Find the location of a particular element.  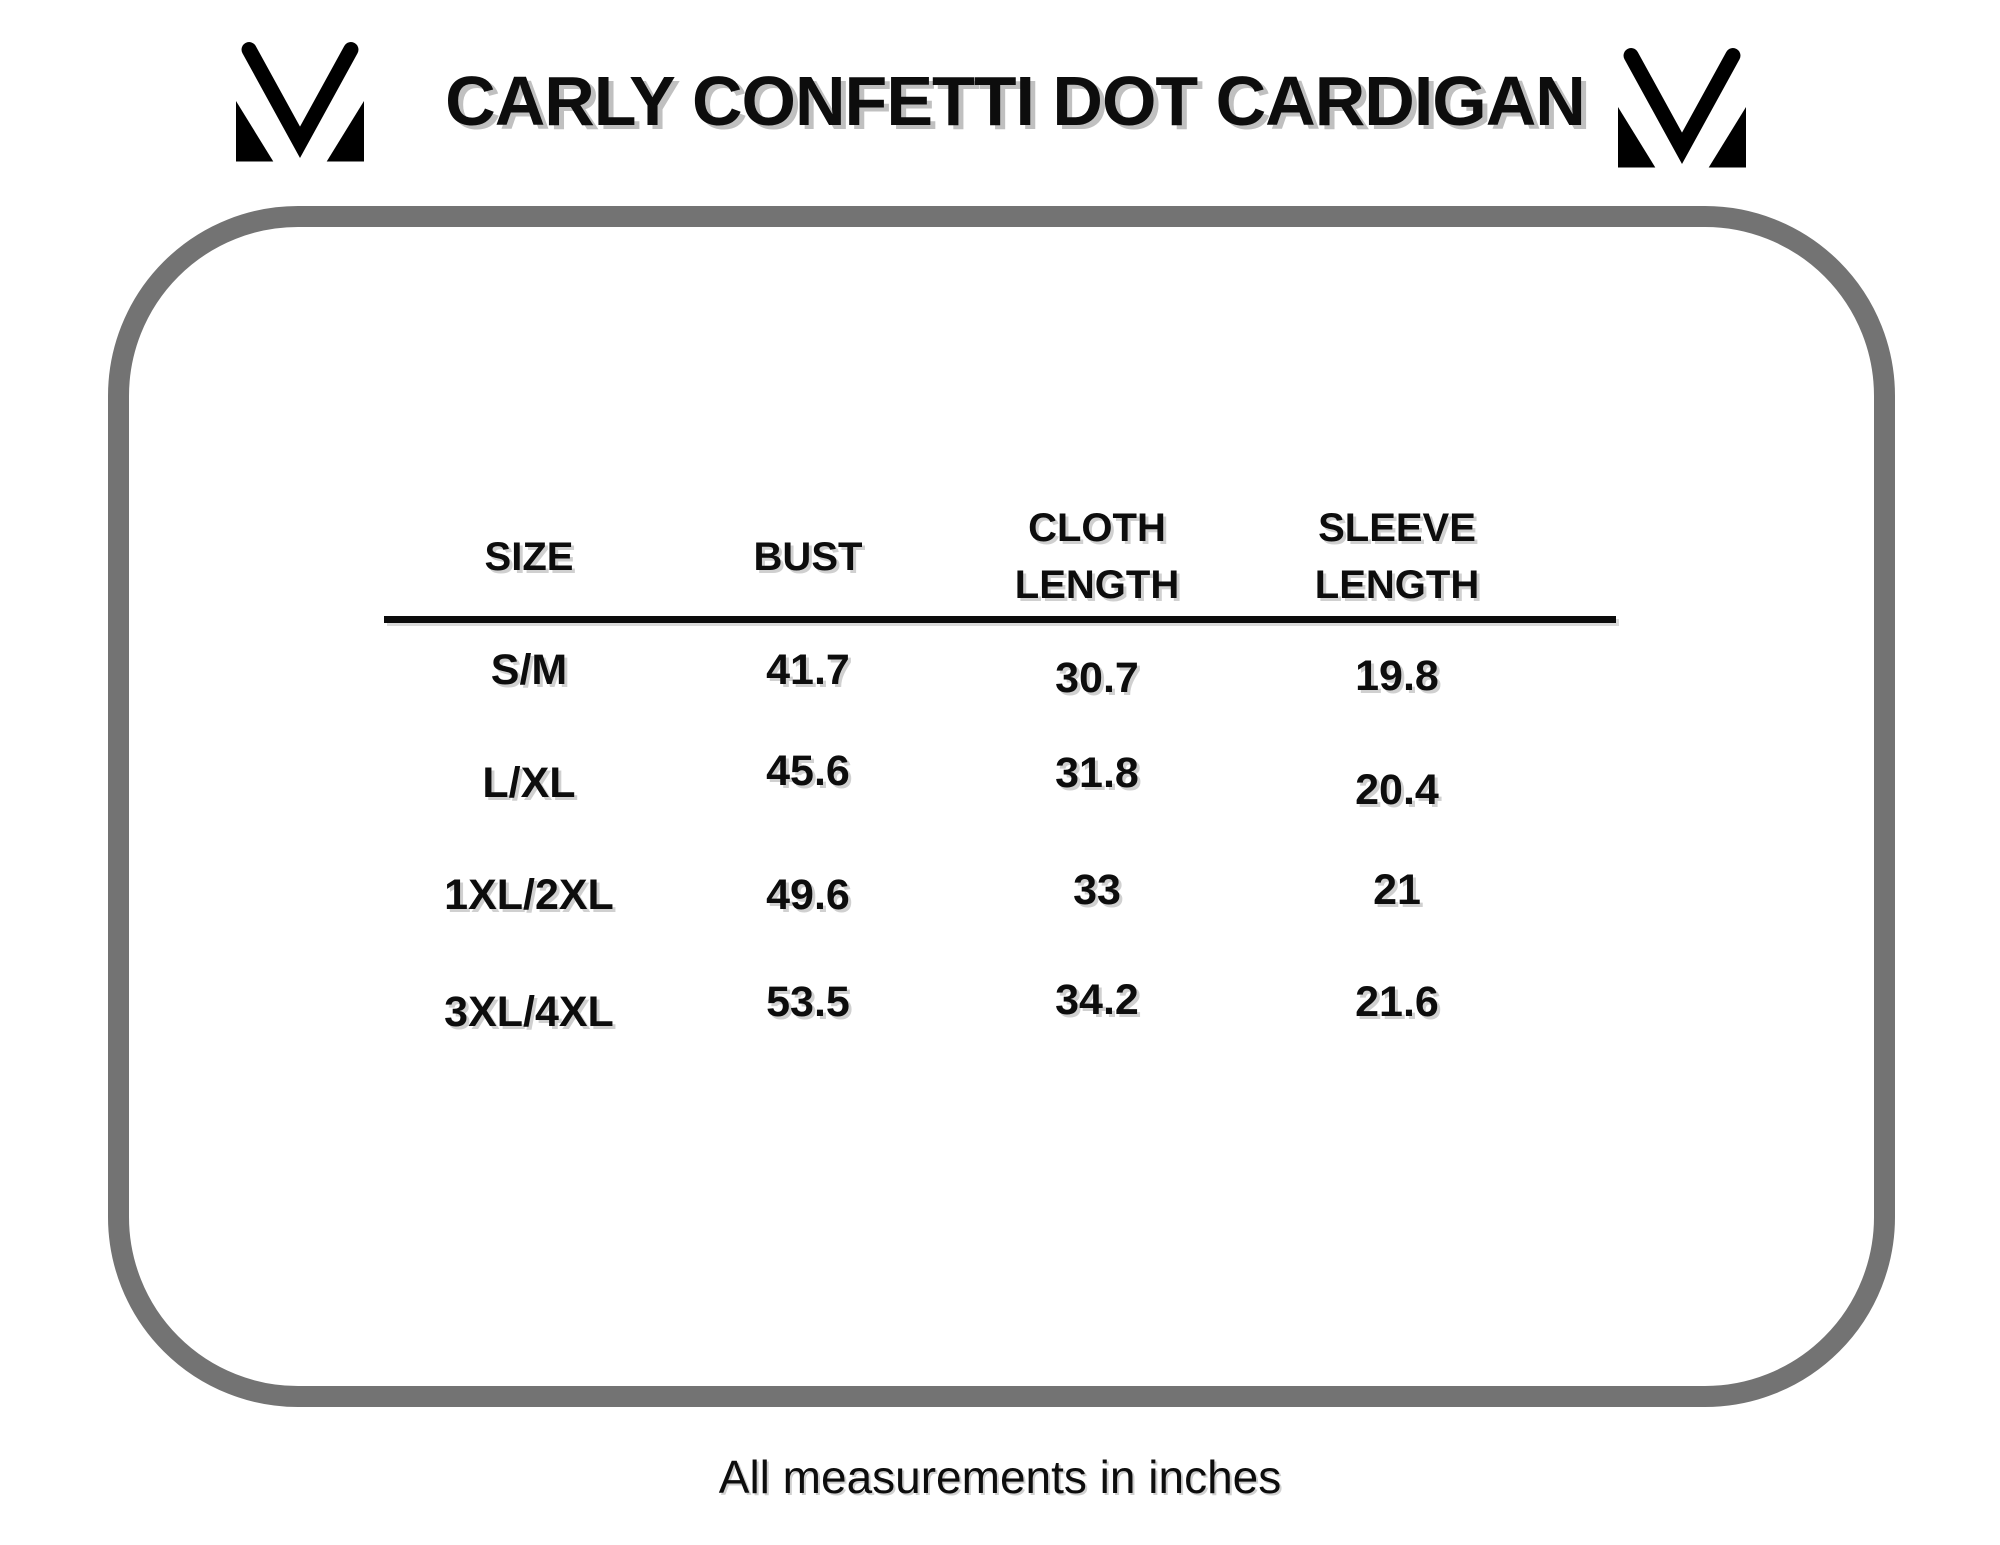

table-row: S/M 41.7 30.7 19.8 is located at coordinates (1000, 674).